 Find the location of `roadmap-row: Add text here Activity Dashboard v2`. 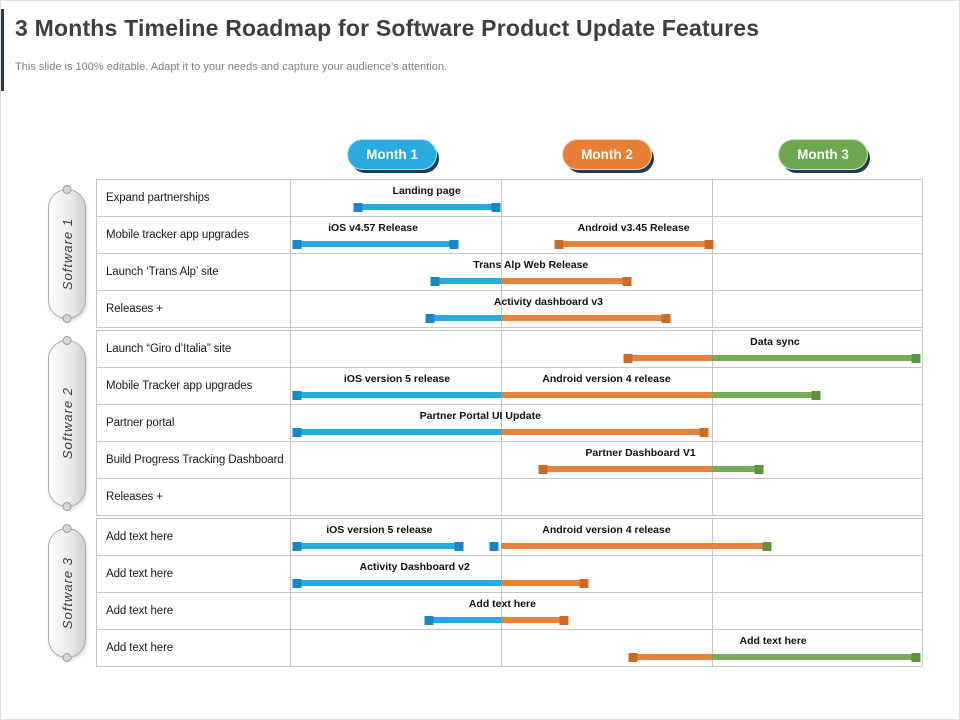

roadmap-row: Add text here Activity Dashboard v2 is located at coordinates (509, 574).